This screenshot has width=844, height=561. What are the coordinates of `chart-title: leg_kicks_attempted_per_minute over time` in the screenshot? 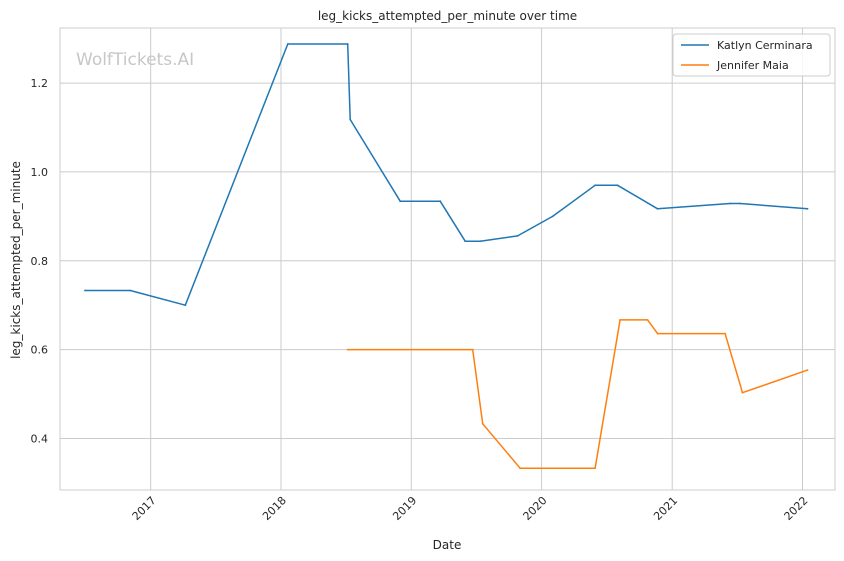 It's located at (447, 16).